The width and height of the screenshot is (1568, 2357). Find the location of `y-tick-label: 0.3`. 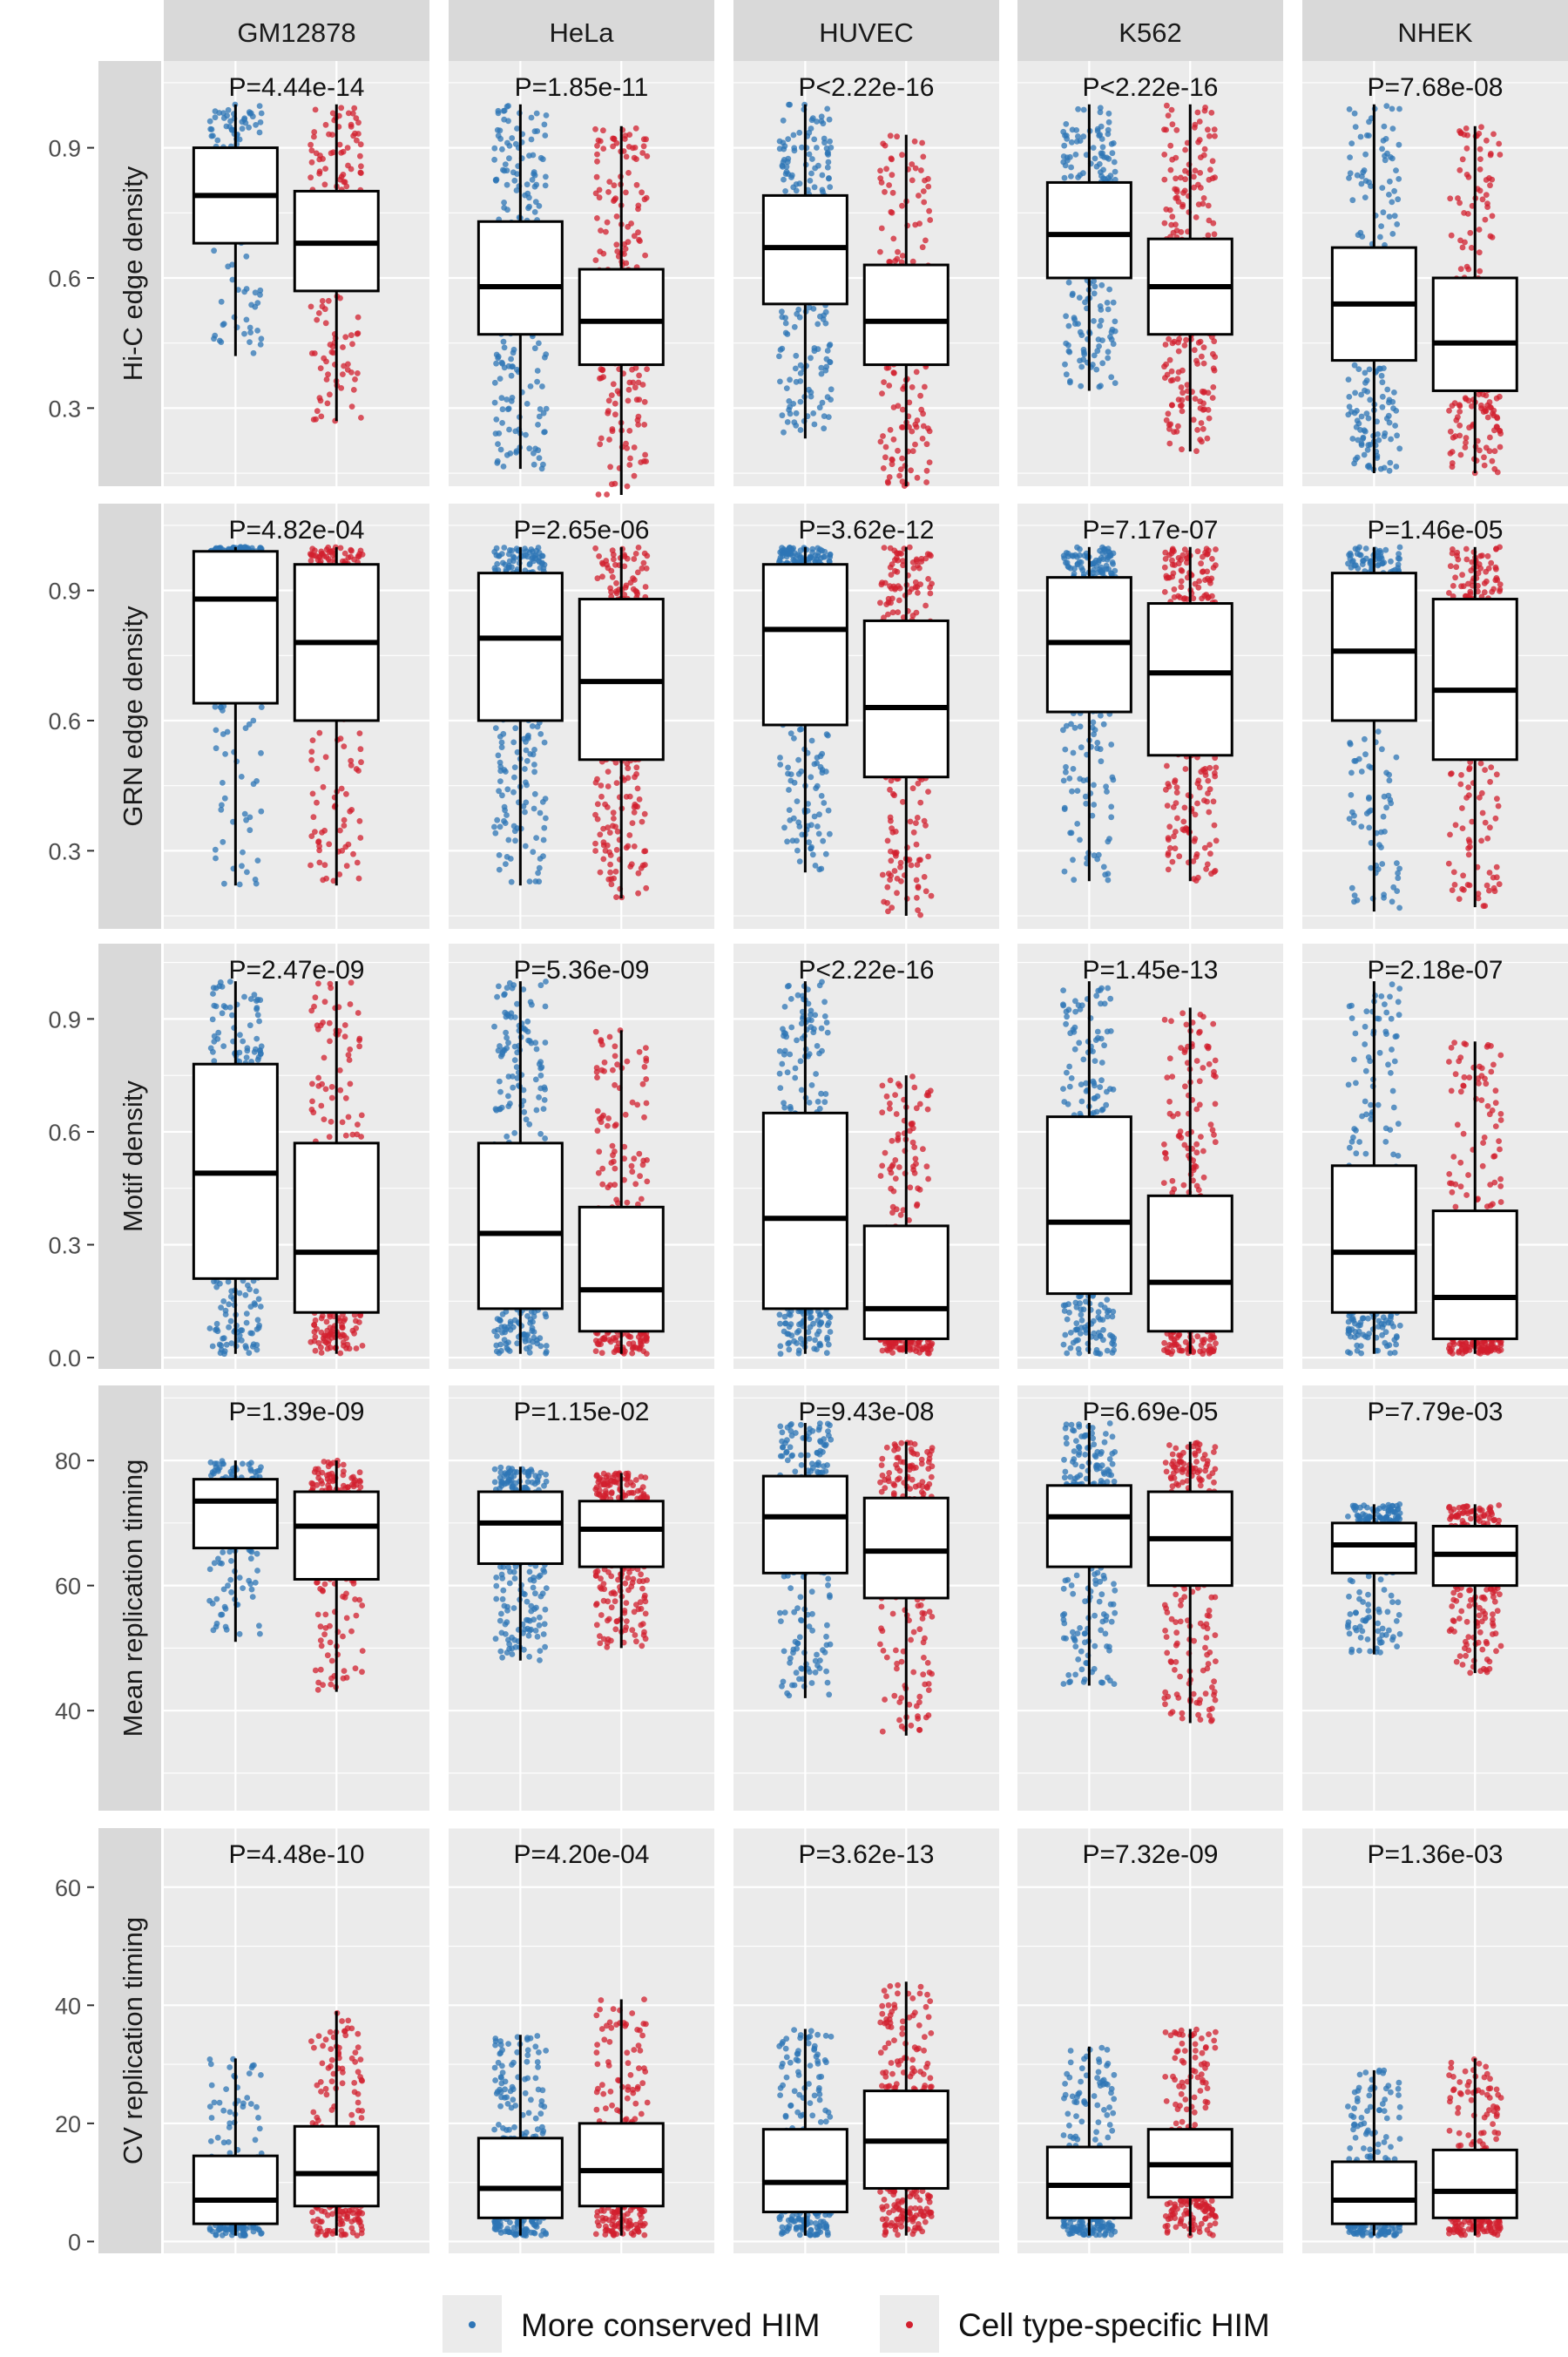

y-tick-label: 0.3 is located at coordinates (64, 851).